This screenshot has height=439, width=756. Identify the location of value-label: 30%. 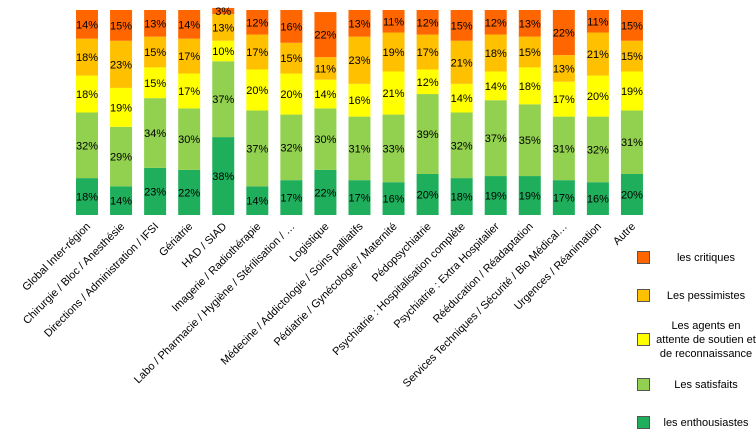
(189, 140).